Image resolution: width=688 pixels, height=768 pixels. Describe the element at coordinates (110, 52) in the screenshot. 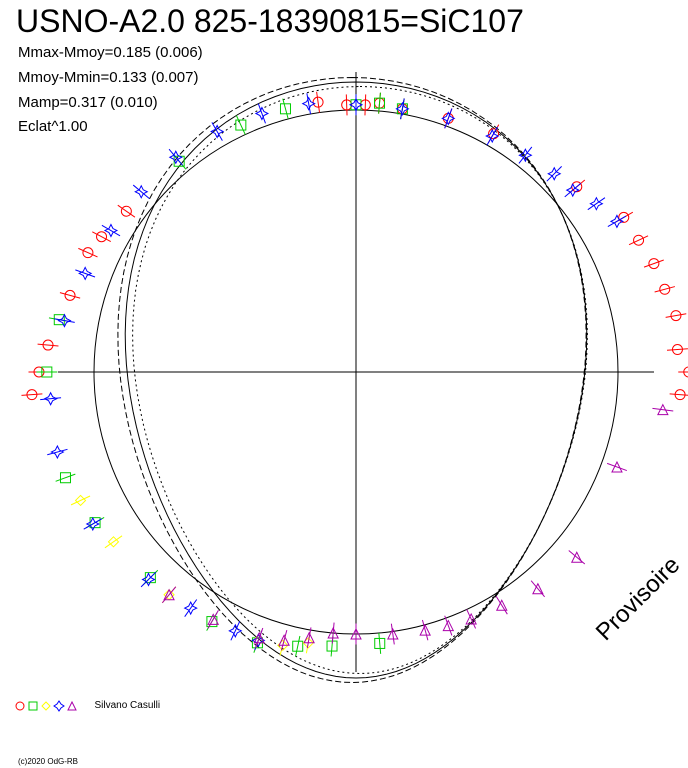

I see `stat-mmax-mmoy: Mmax-Mmoy=0.185 (0.006)` at that location.